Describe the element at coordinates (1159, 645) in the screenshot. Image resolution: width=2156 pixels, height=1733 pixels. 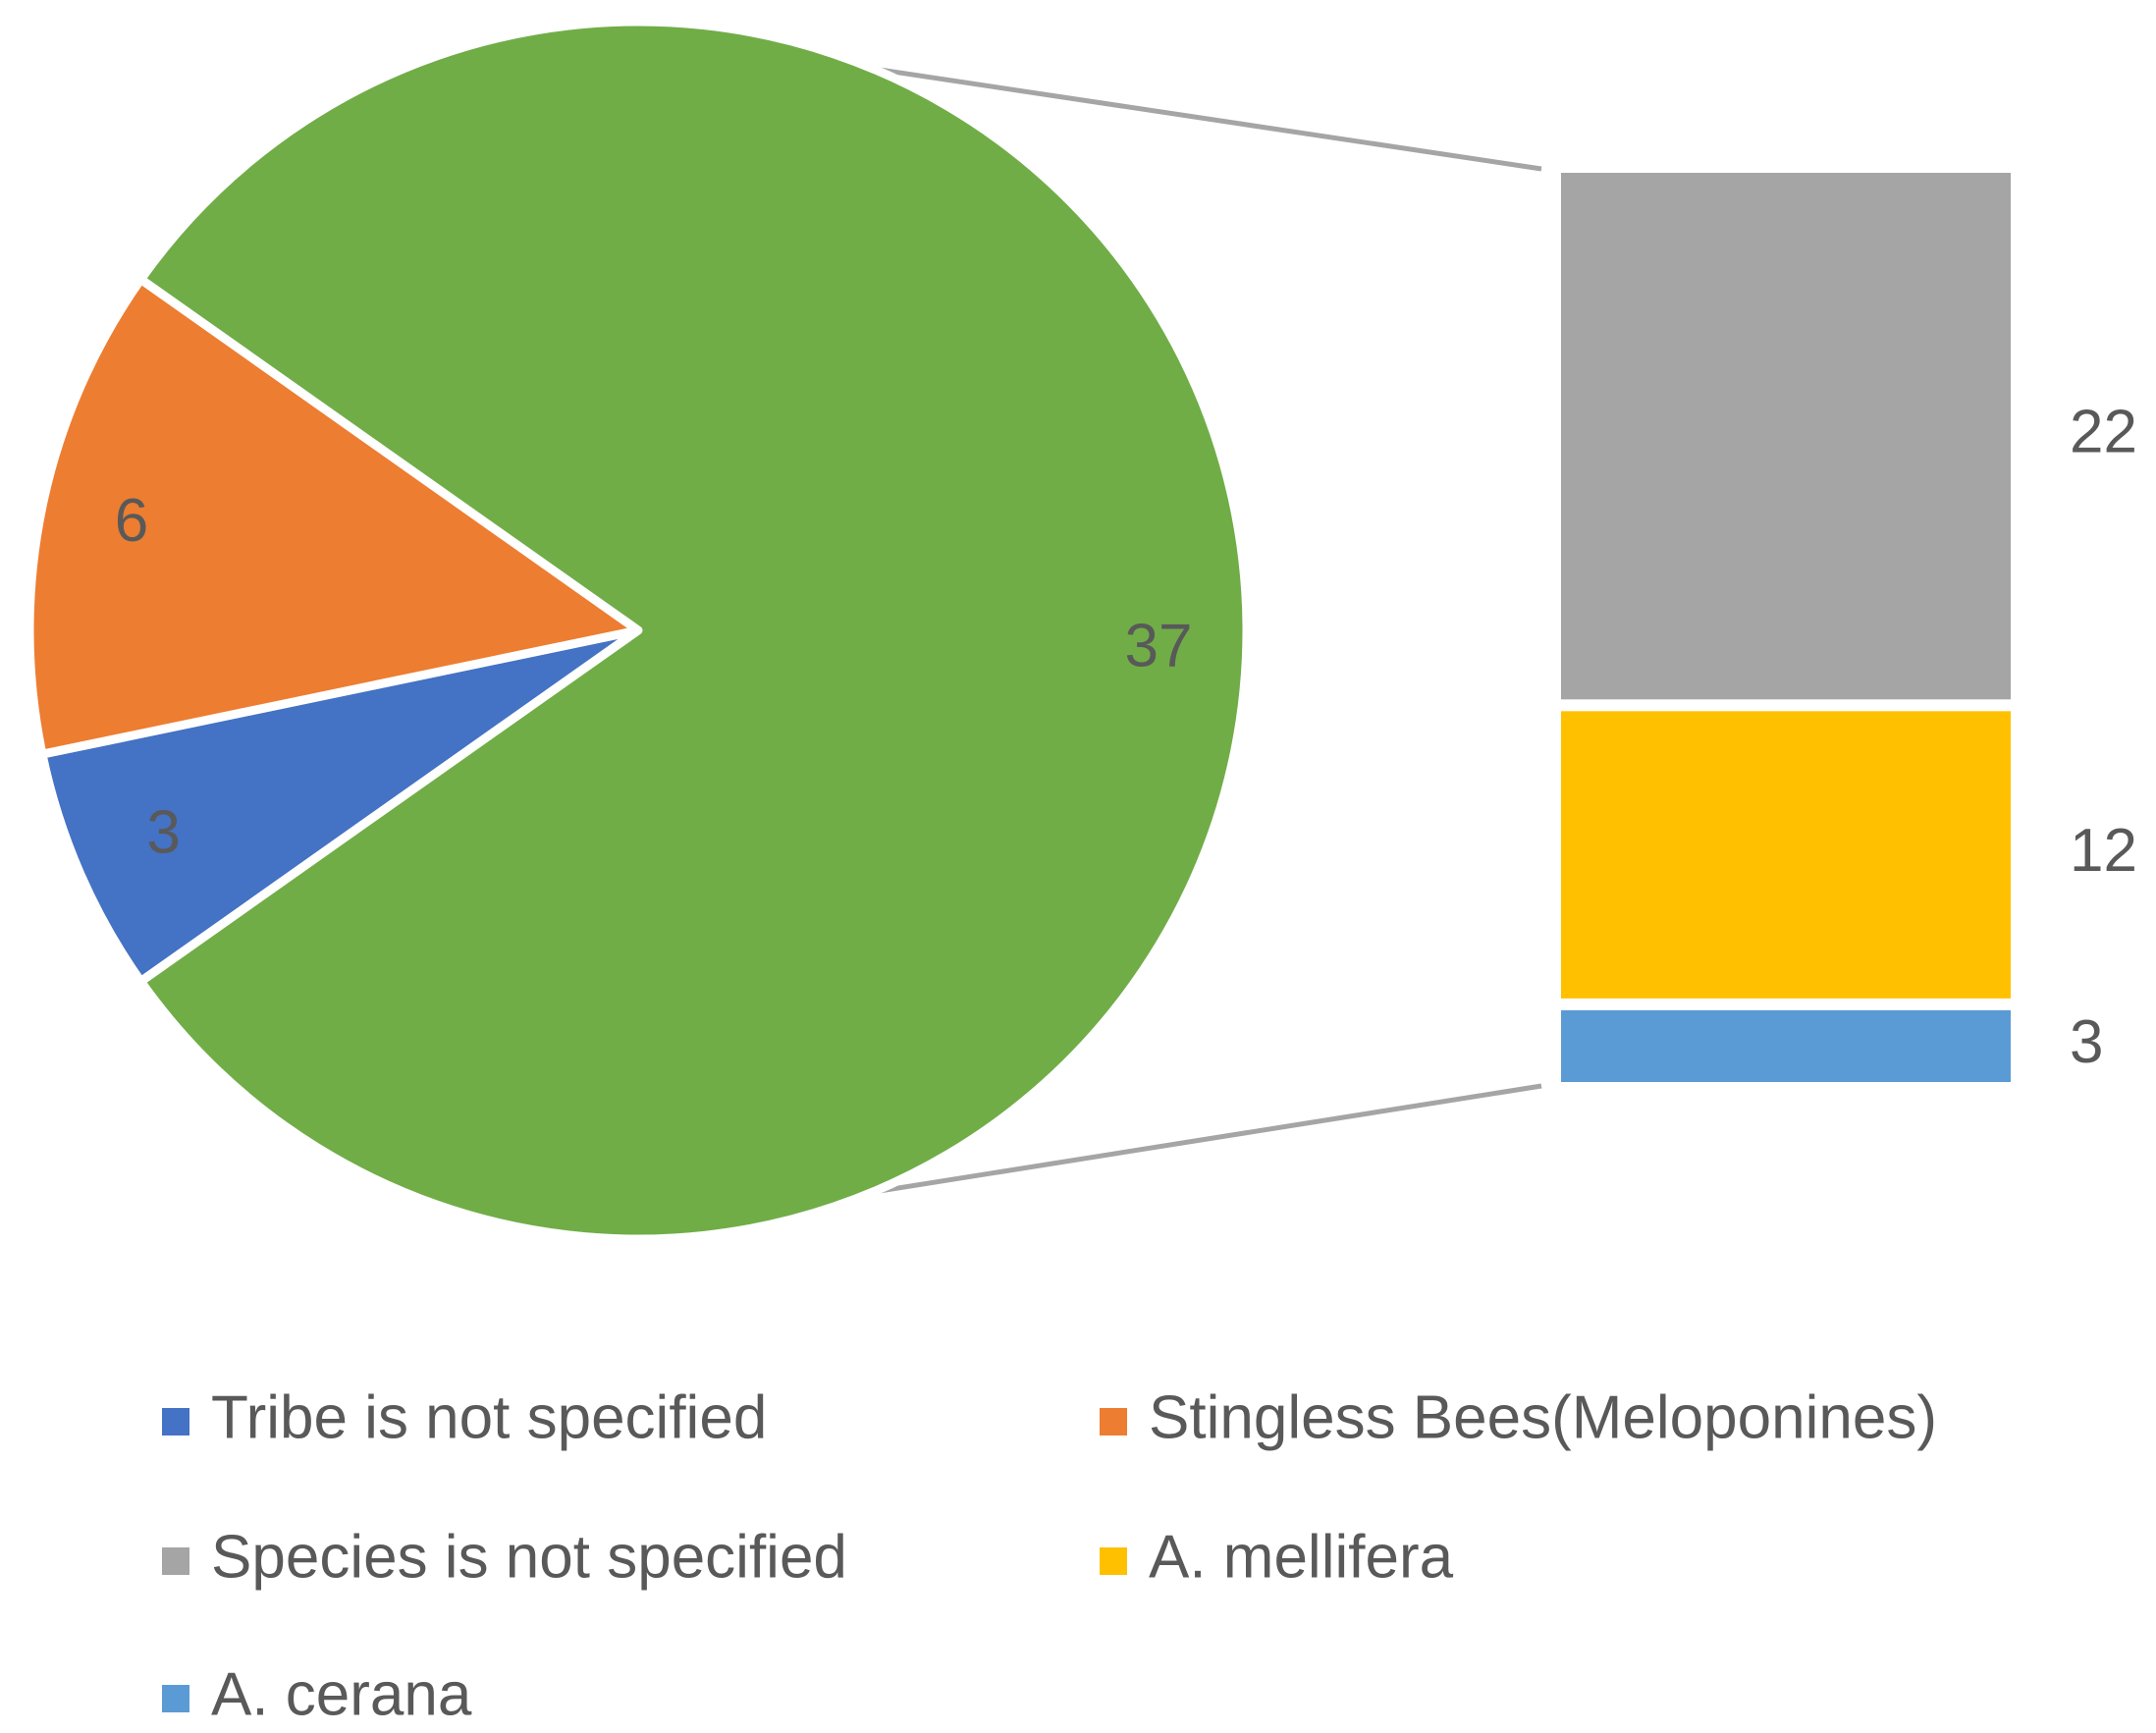
I see `pie-data-label: 37` at that location.